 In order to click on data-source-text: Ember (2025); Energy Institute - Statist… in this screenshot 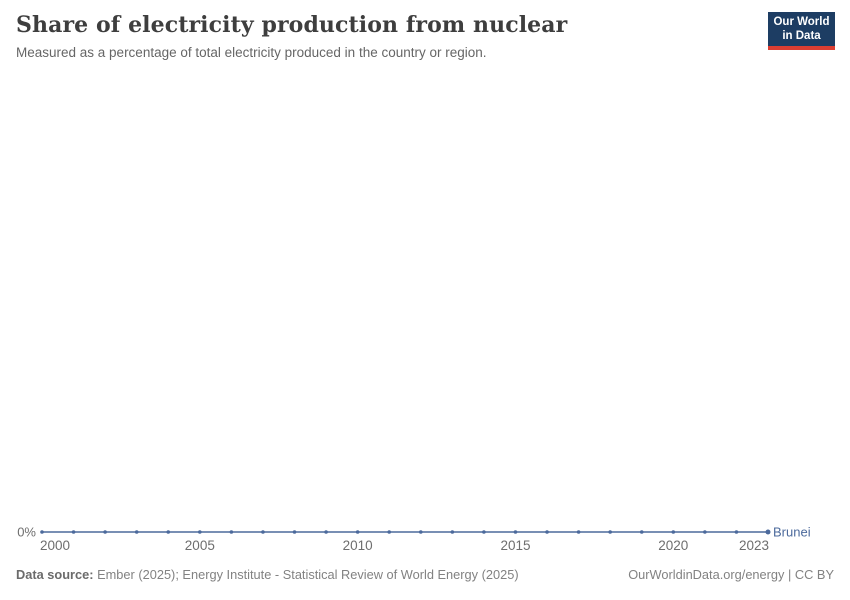, I will do `click(306, 574)`.